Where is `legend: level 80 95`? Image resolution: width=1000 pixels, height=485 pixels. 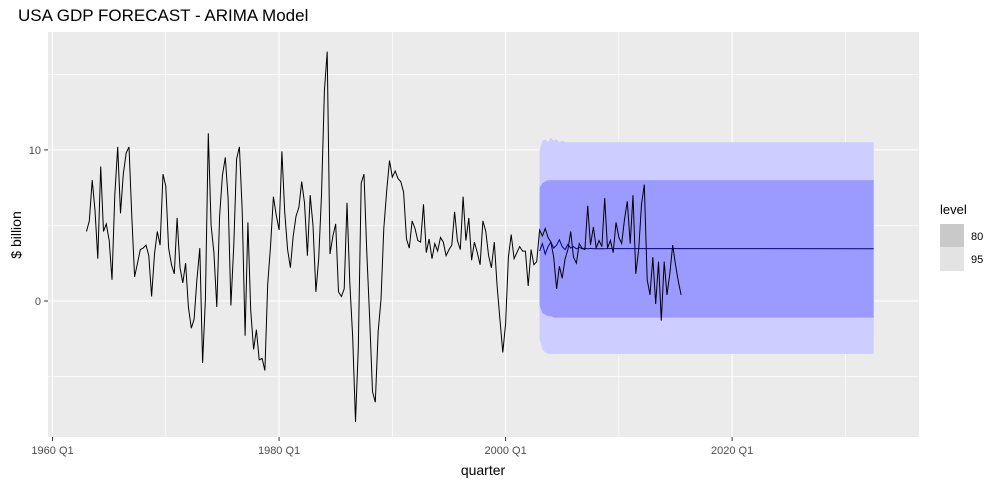
legend: level 80 95 is located at coordinates (961, 236).